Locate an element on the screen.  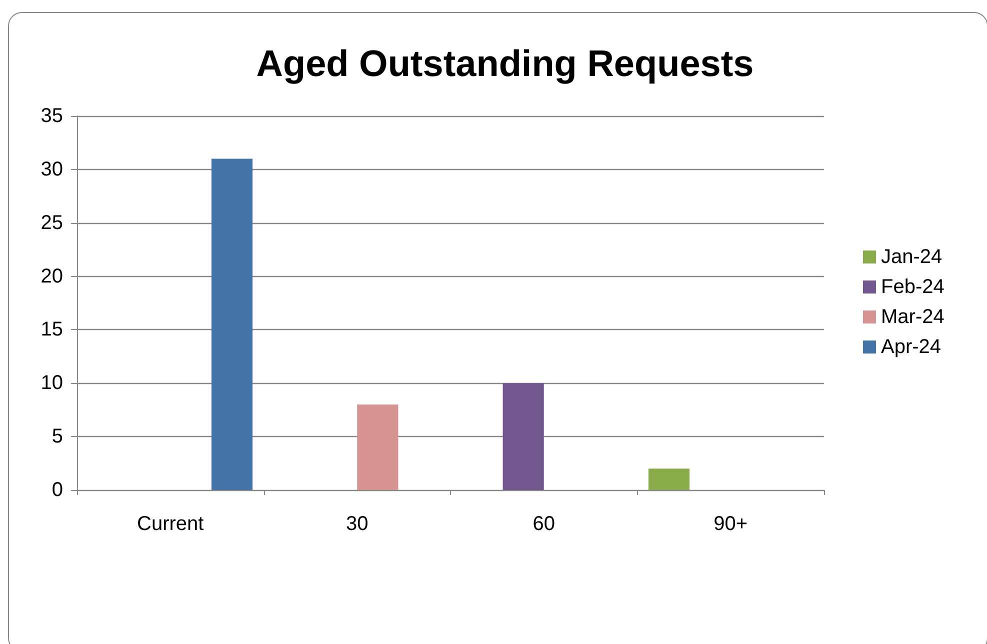
y-tick-label: 30 is located at coordinates (51, 169).